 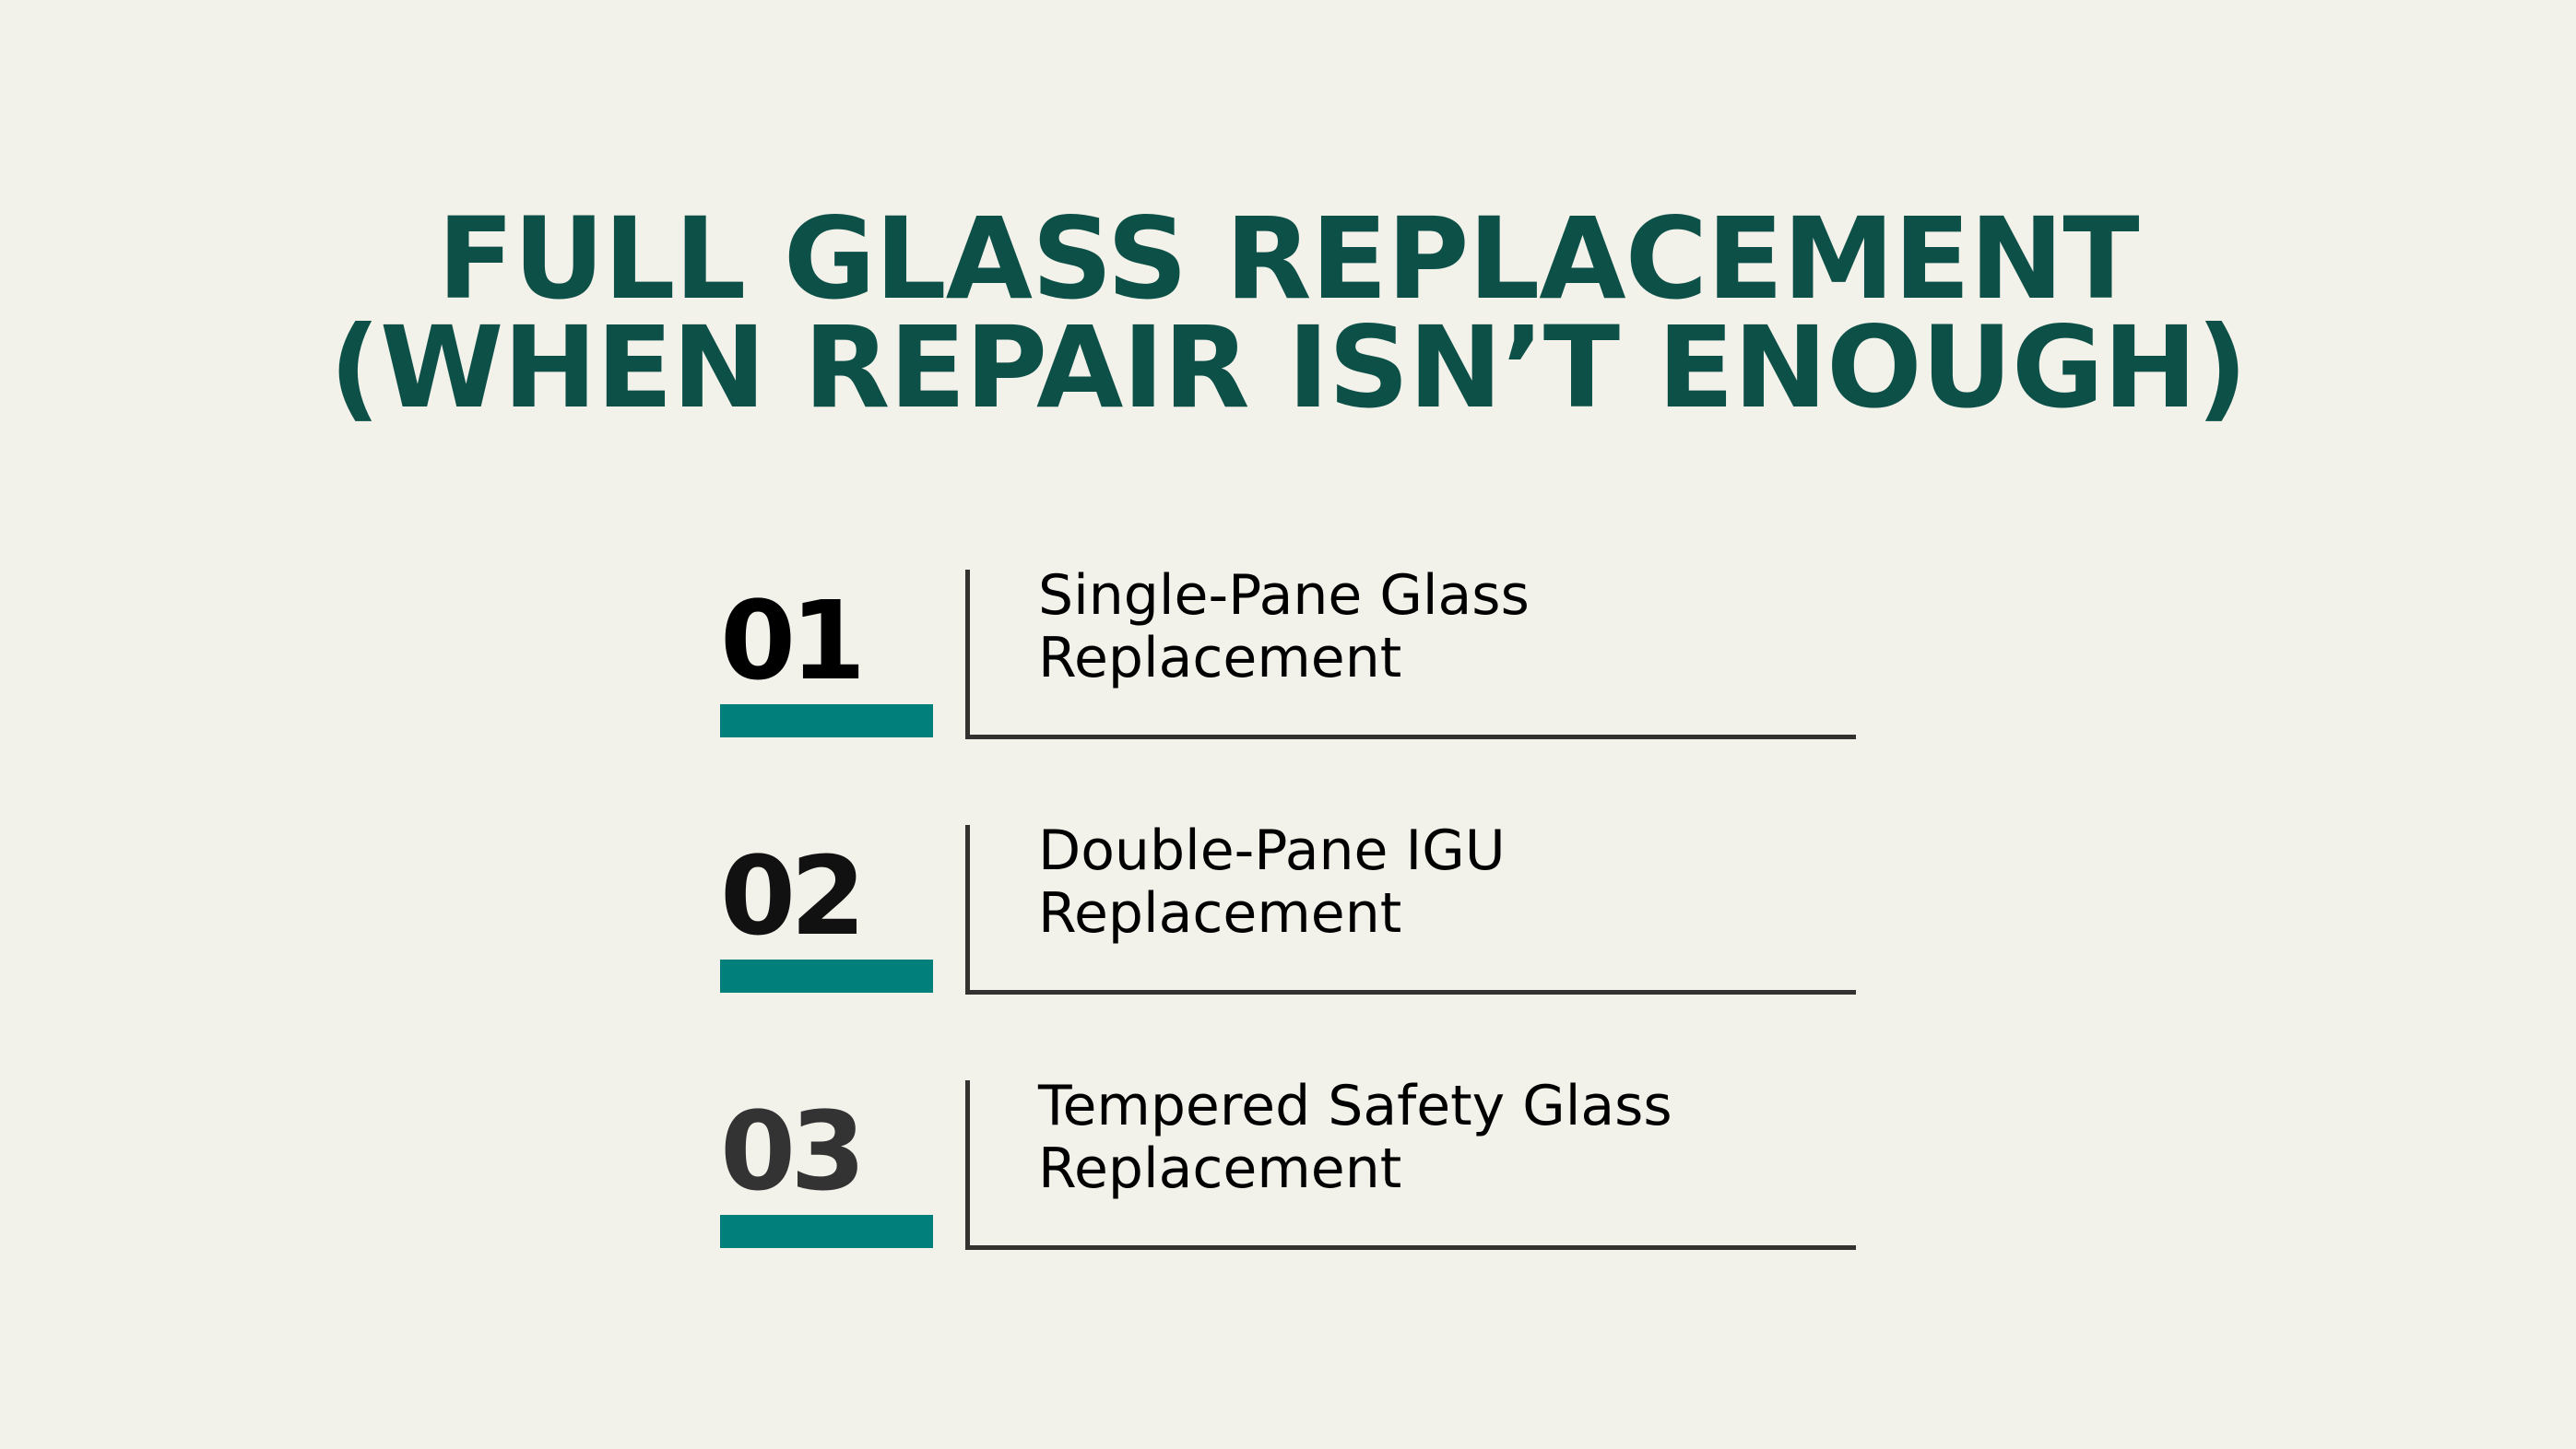 I want to click on list-item: 01 Single-Pane Glass Replacement, so click(x=1288, y=654).